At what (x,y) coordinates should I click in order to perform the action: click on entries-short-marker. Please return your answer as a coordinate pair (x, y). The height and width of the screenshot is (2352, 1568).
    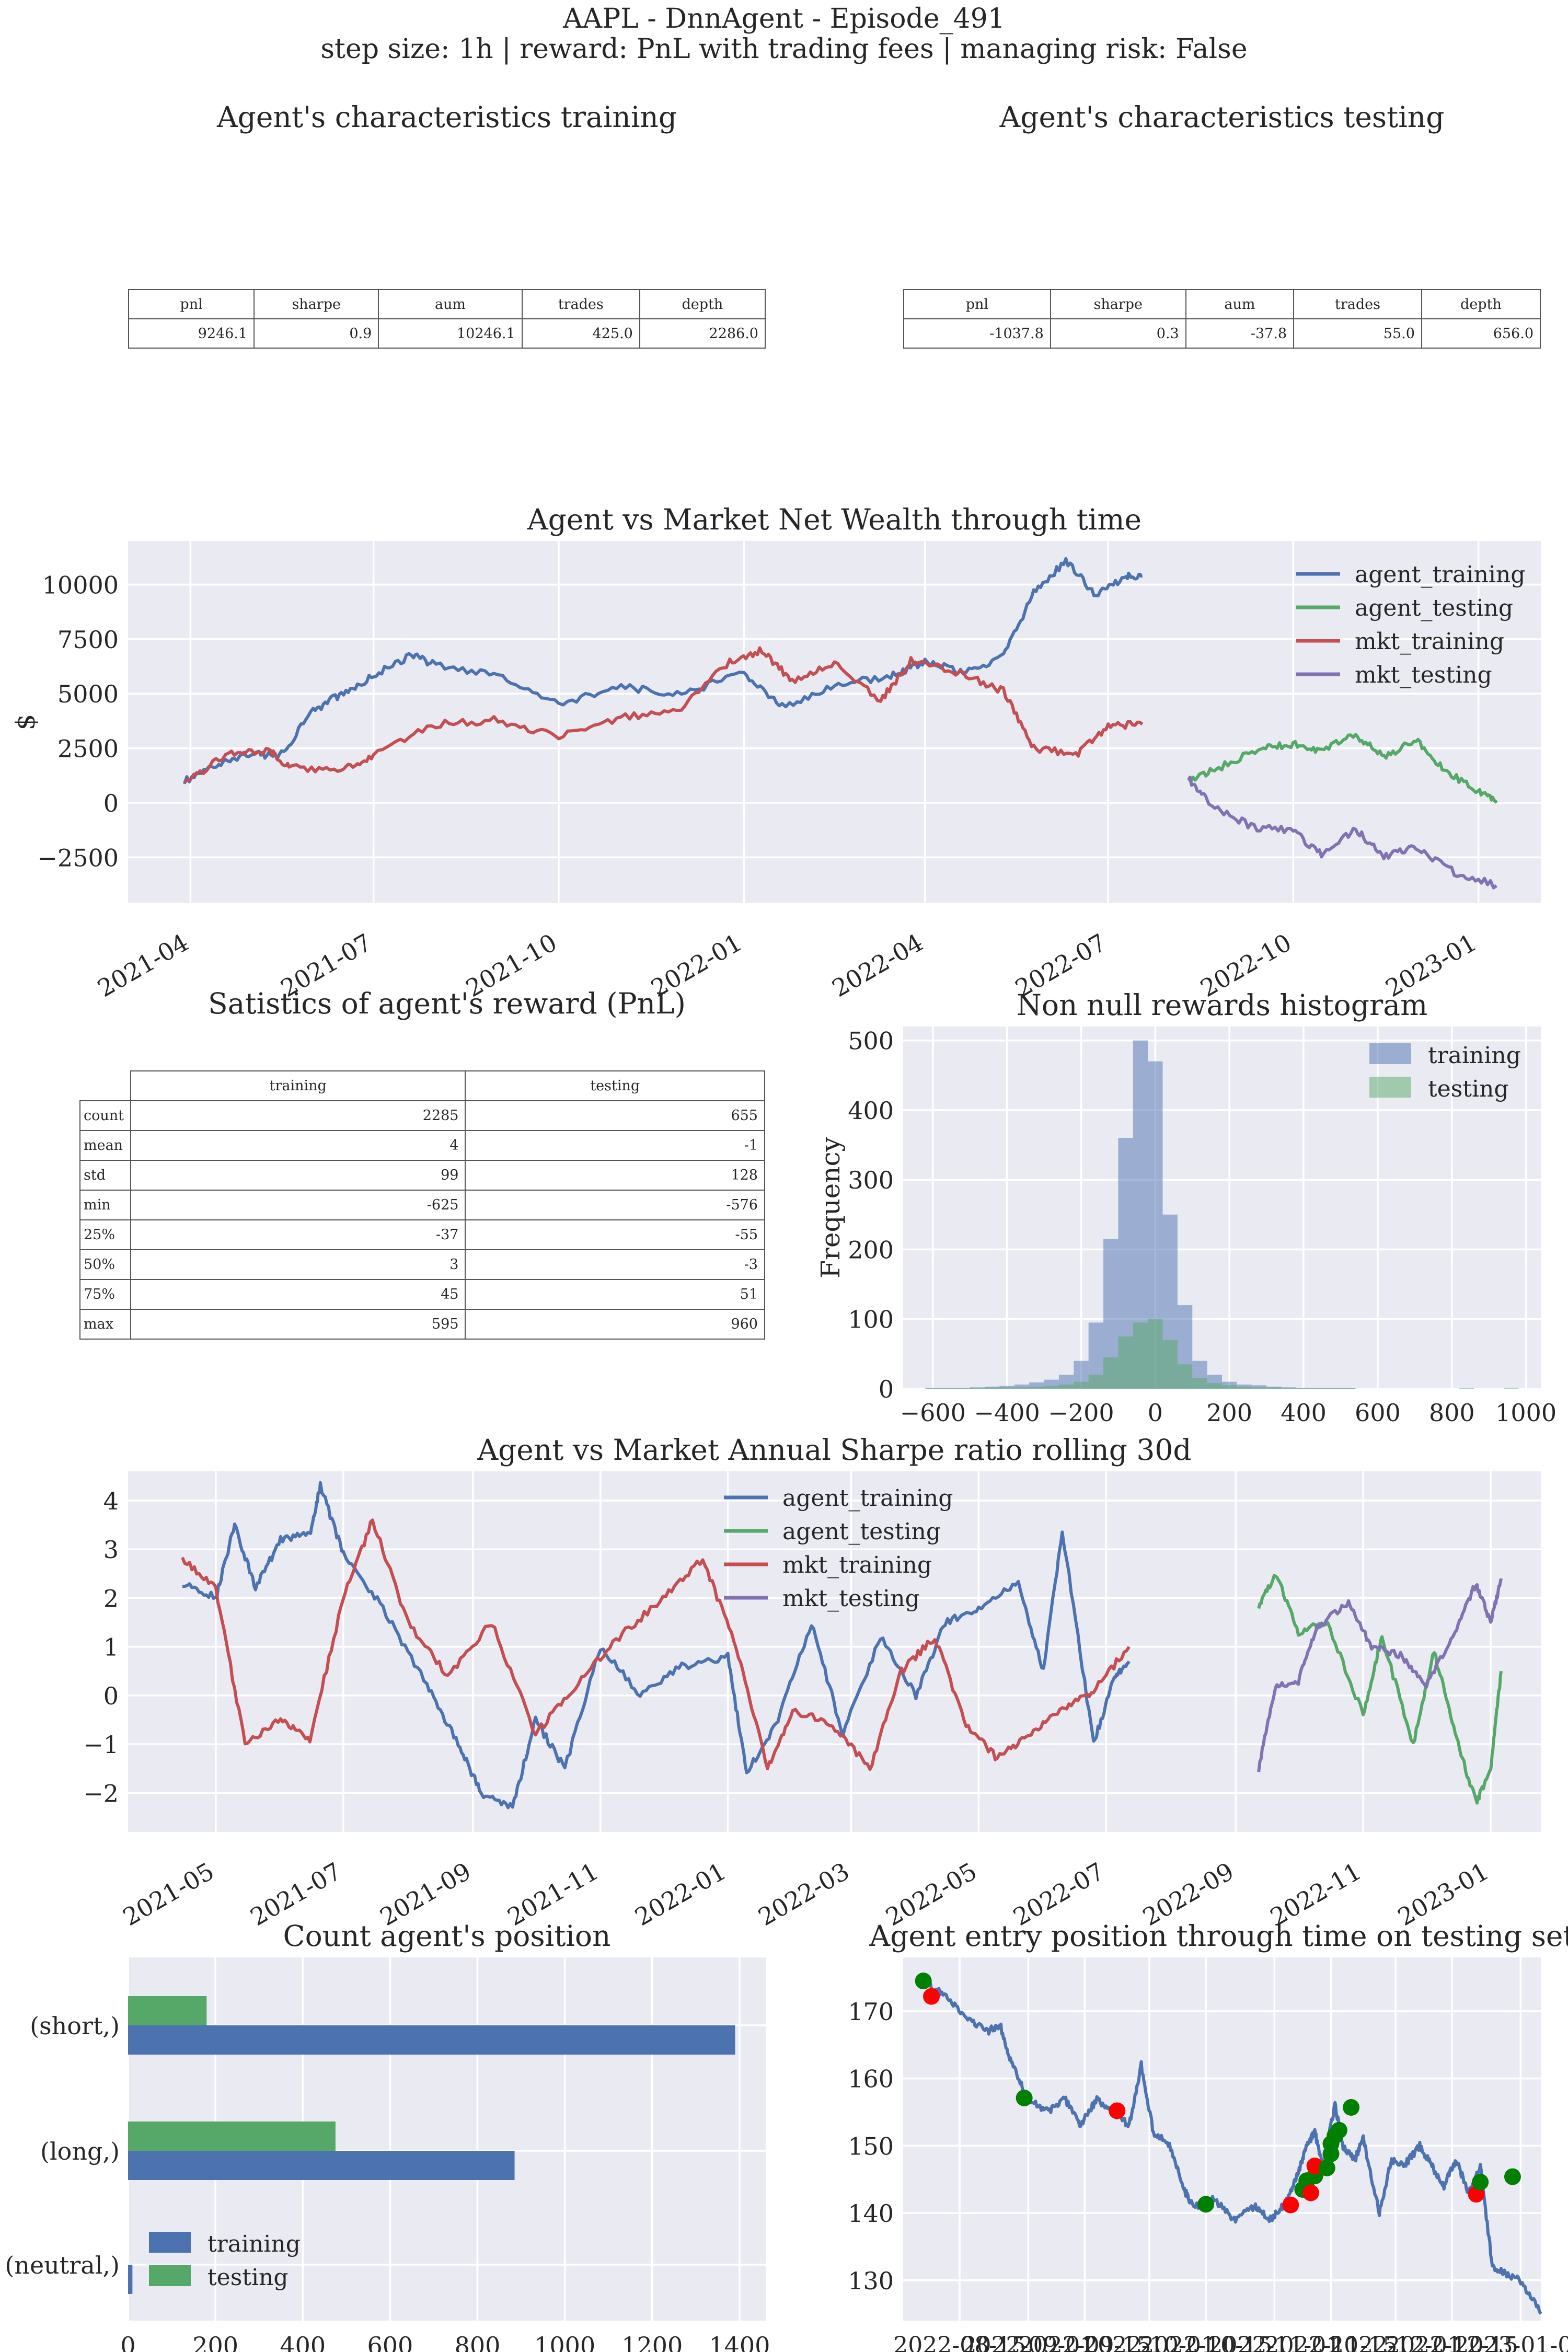
    Looking at the image, I should click on (1117, 2110).